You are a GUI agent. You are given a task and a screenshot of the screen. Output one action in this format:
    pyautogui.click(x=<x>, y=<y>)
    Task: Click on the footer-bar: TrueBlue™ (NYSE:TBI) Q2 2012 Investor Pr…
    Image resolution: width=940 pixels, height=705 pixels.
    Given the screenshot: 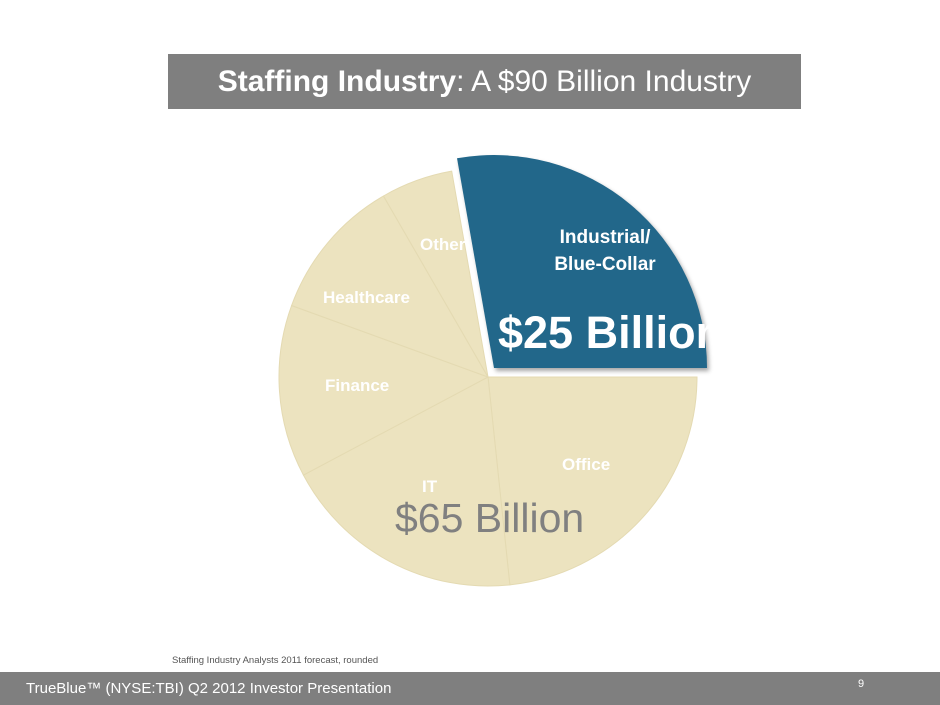 What is the action you would take?
    pyautogui.click(x=470, y=688)
    